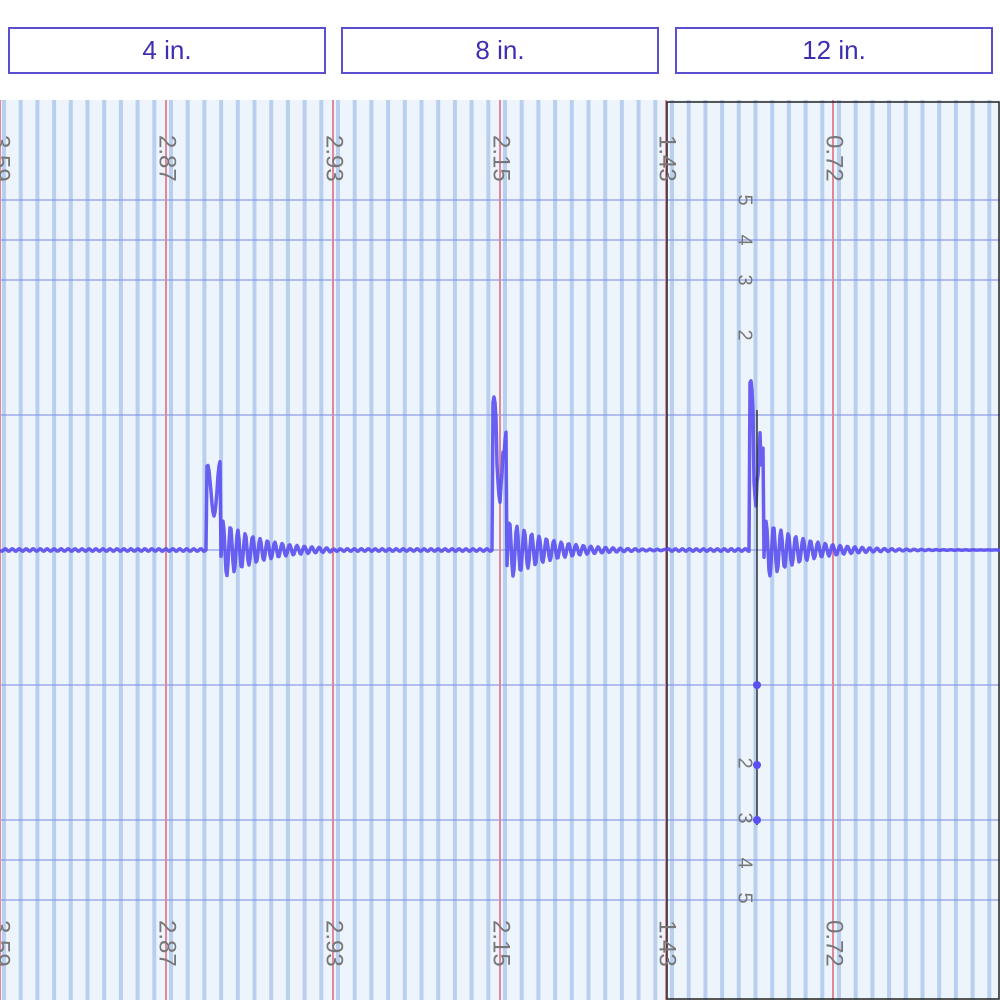 The height and width of the screenshot is (1000, 1000). What do you see at coordinates (167, 50) in the screenshot?
I see `tab-4-in: 4 in.` at bounding box center [167, 50].